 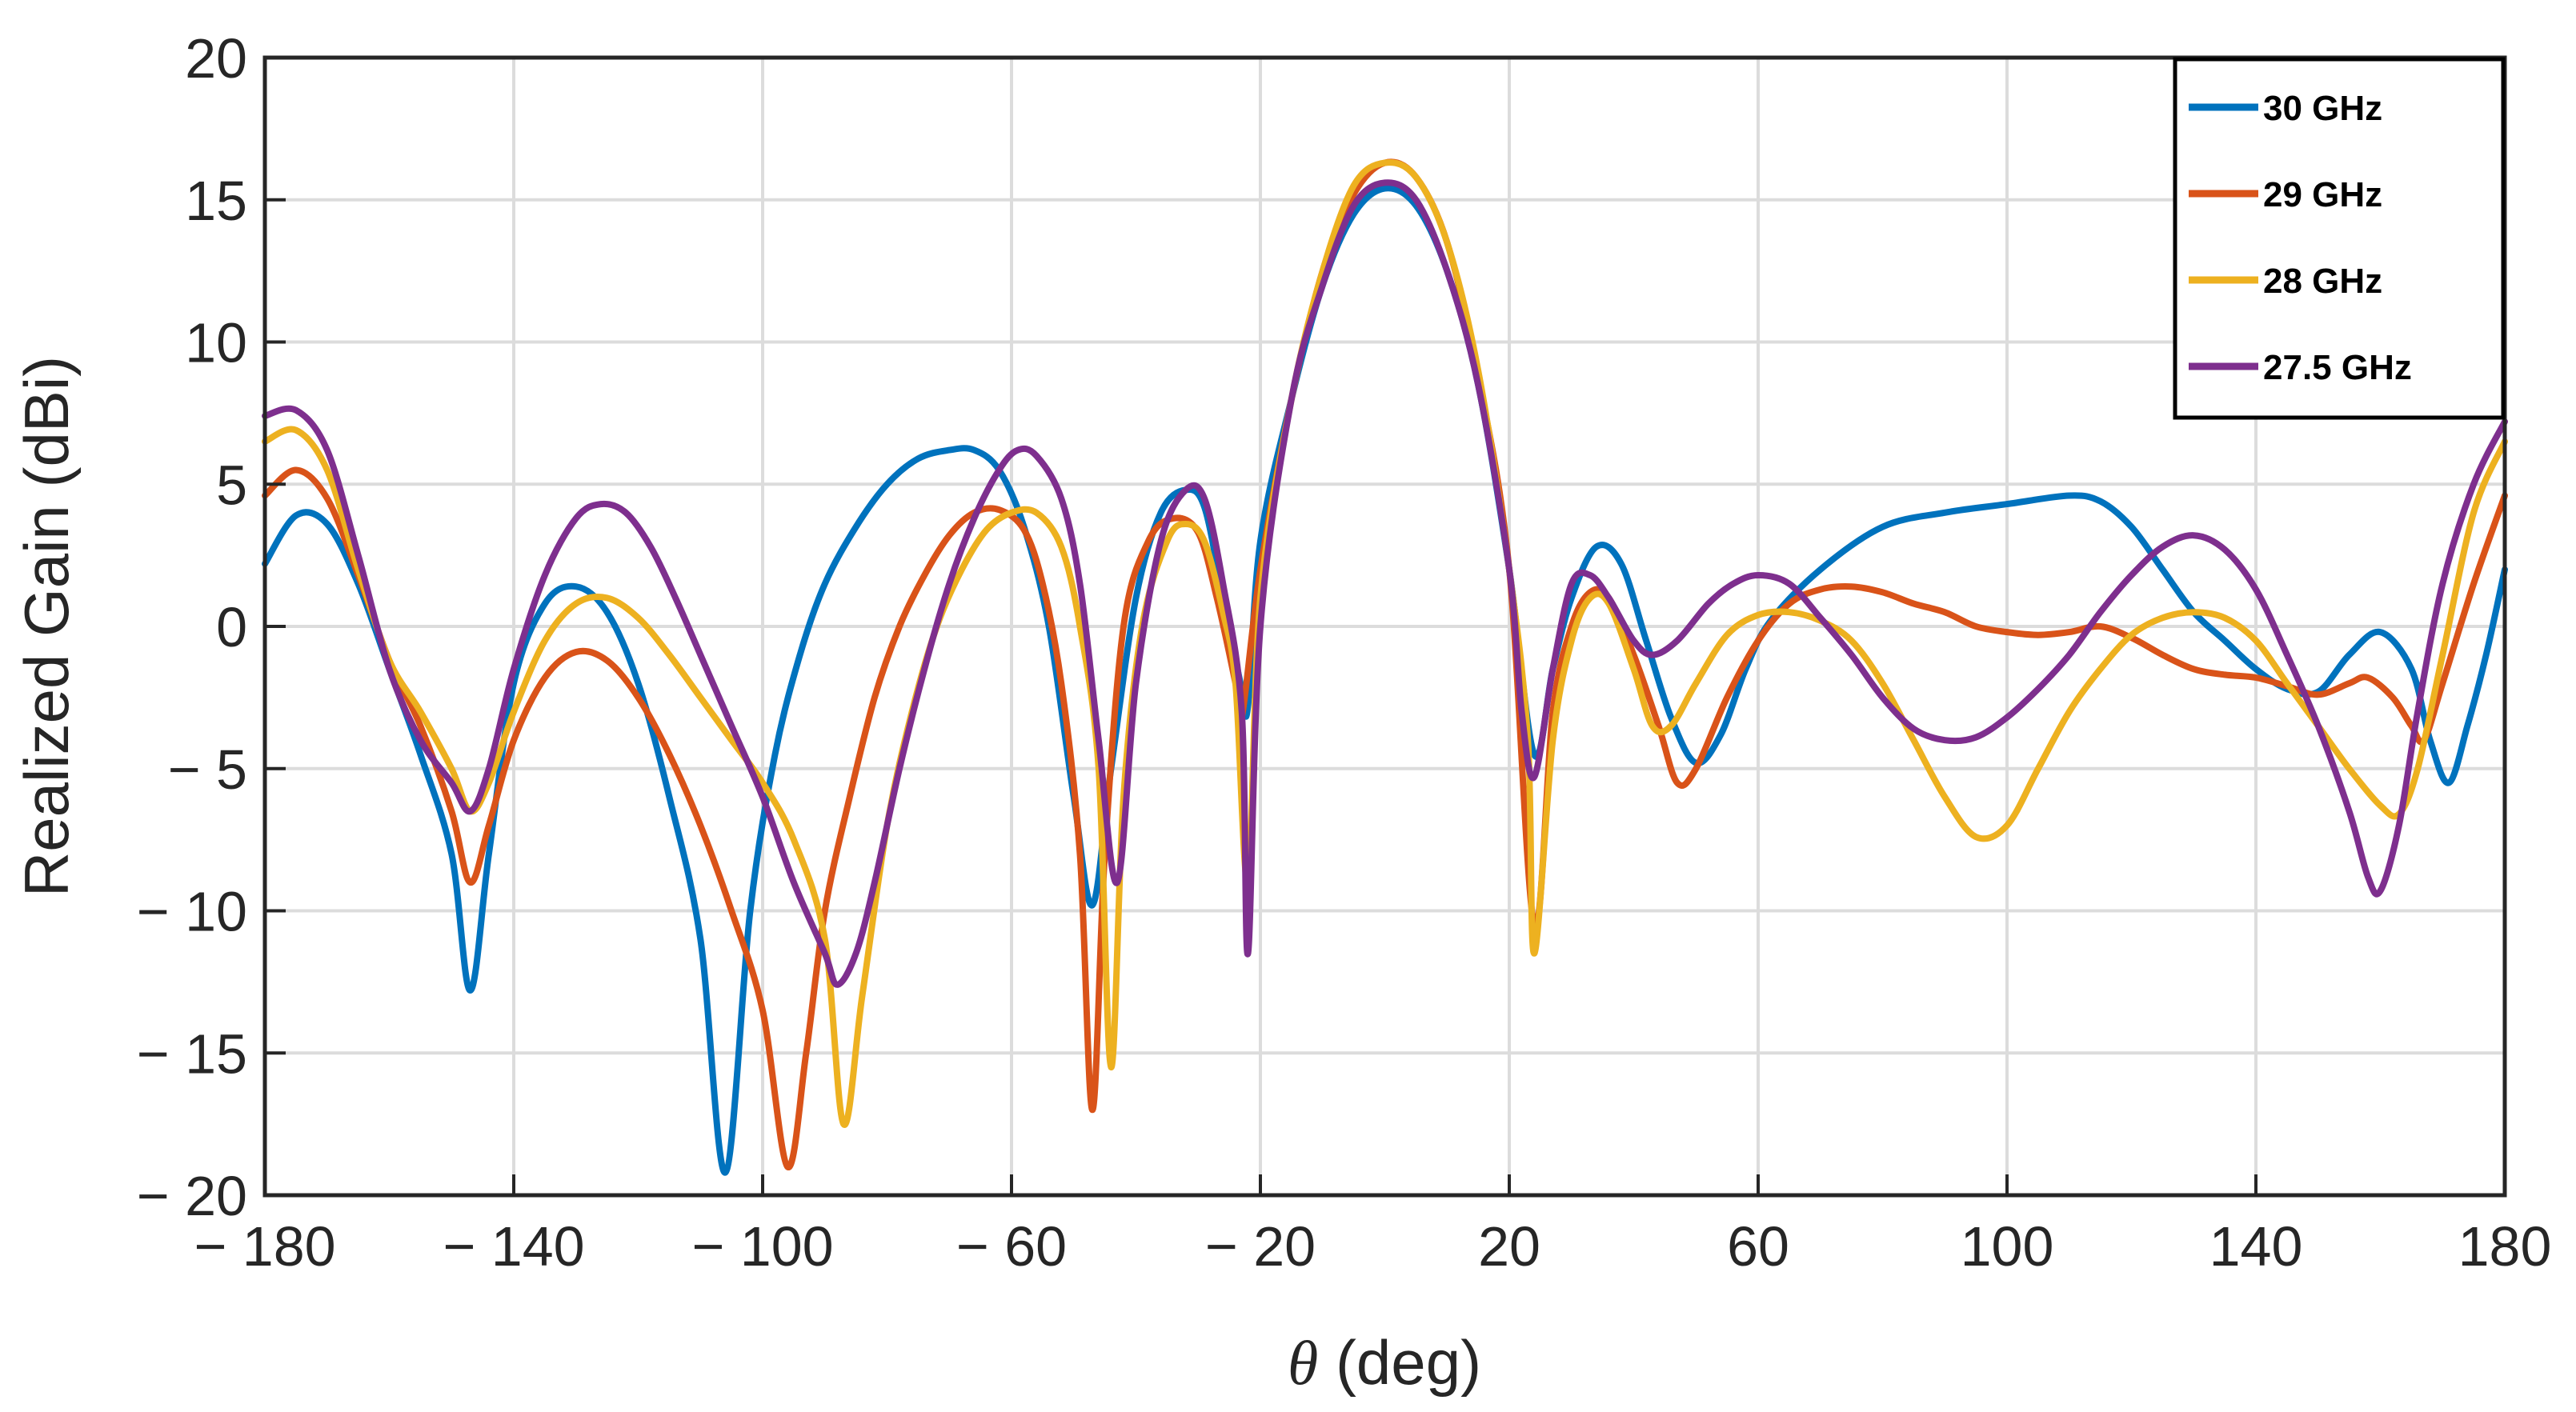 What do you see at coordinates (1372, 1226) in the screenshot?
I see `x-tick-labels: − 180 − 140 − 100 − 60 − 20 20 60 100 140 180` at bounding box center [1372, 1226].